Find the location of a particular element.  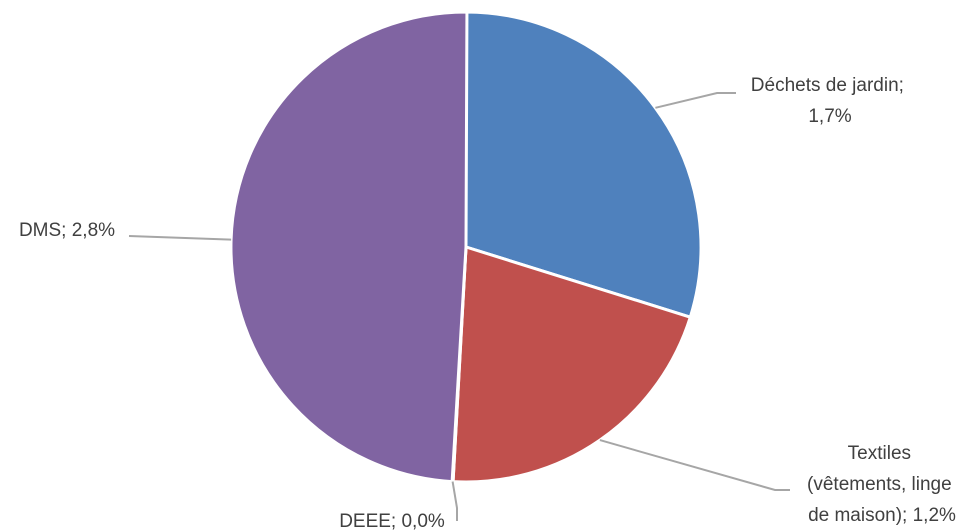

label-dechets-de-jardin: Déchets de jardin; 1,7% is located at coordinates (830, 101).